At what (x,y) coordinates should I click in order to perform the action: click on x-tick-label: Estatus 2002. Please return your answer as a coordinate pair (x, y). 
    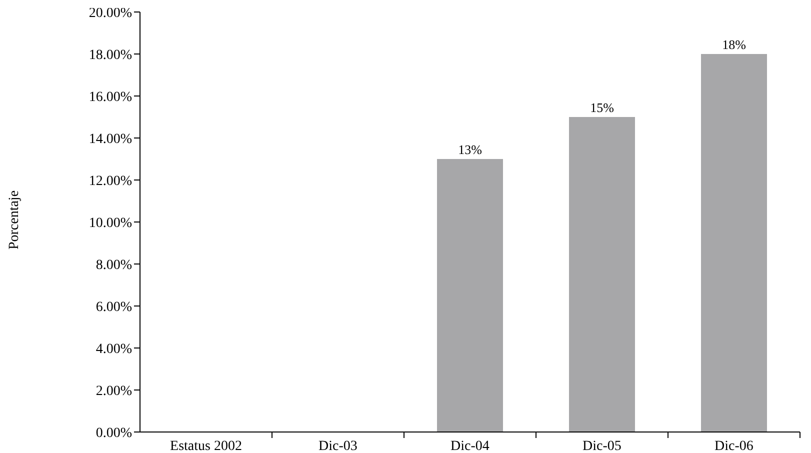
    Looking at the image, I should click on (206, 445).